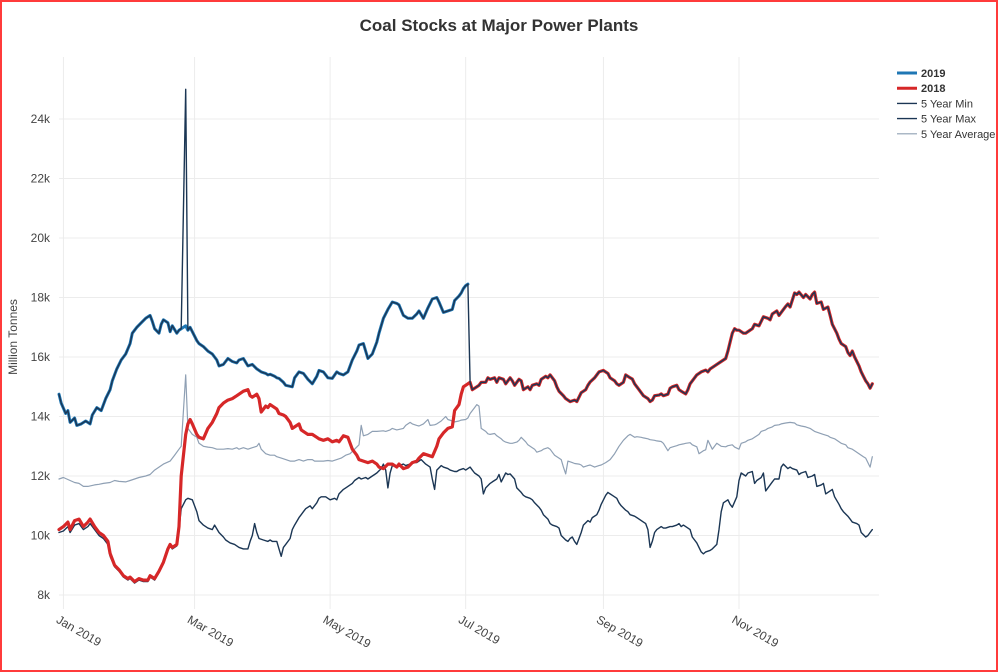  I want to click on y-tick-label: 24k, so click(41, 119).